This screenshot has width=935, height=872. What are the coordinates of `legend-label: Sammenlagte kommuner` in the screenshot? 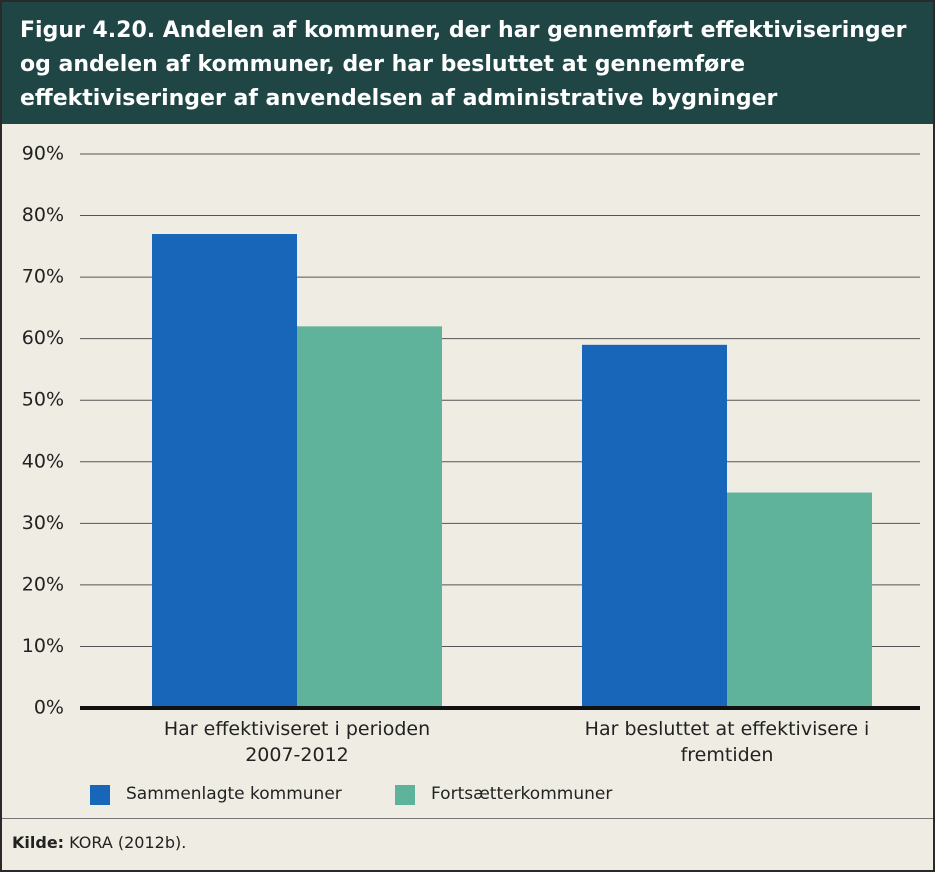 It's located at (234, 794).